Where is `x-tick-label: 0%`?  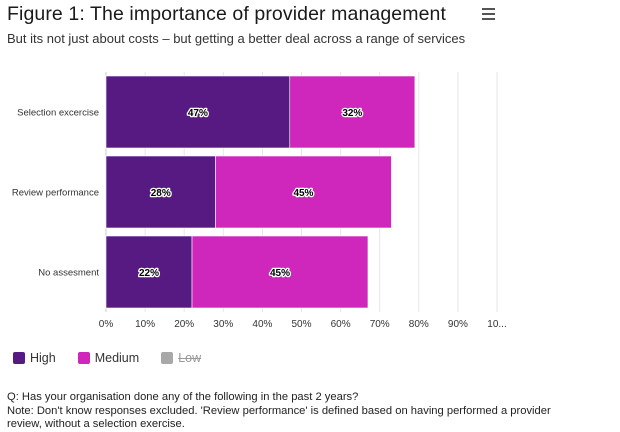 x-tick-label: 0% is located at coordinates (106, 324).